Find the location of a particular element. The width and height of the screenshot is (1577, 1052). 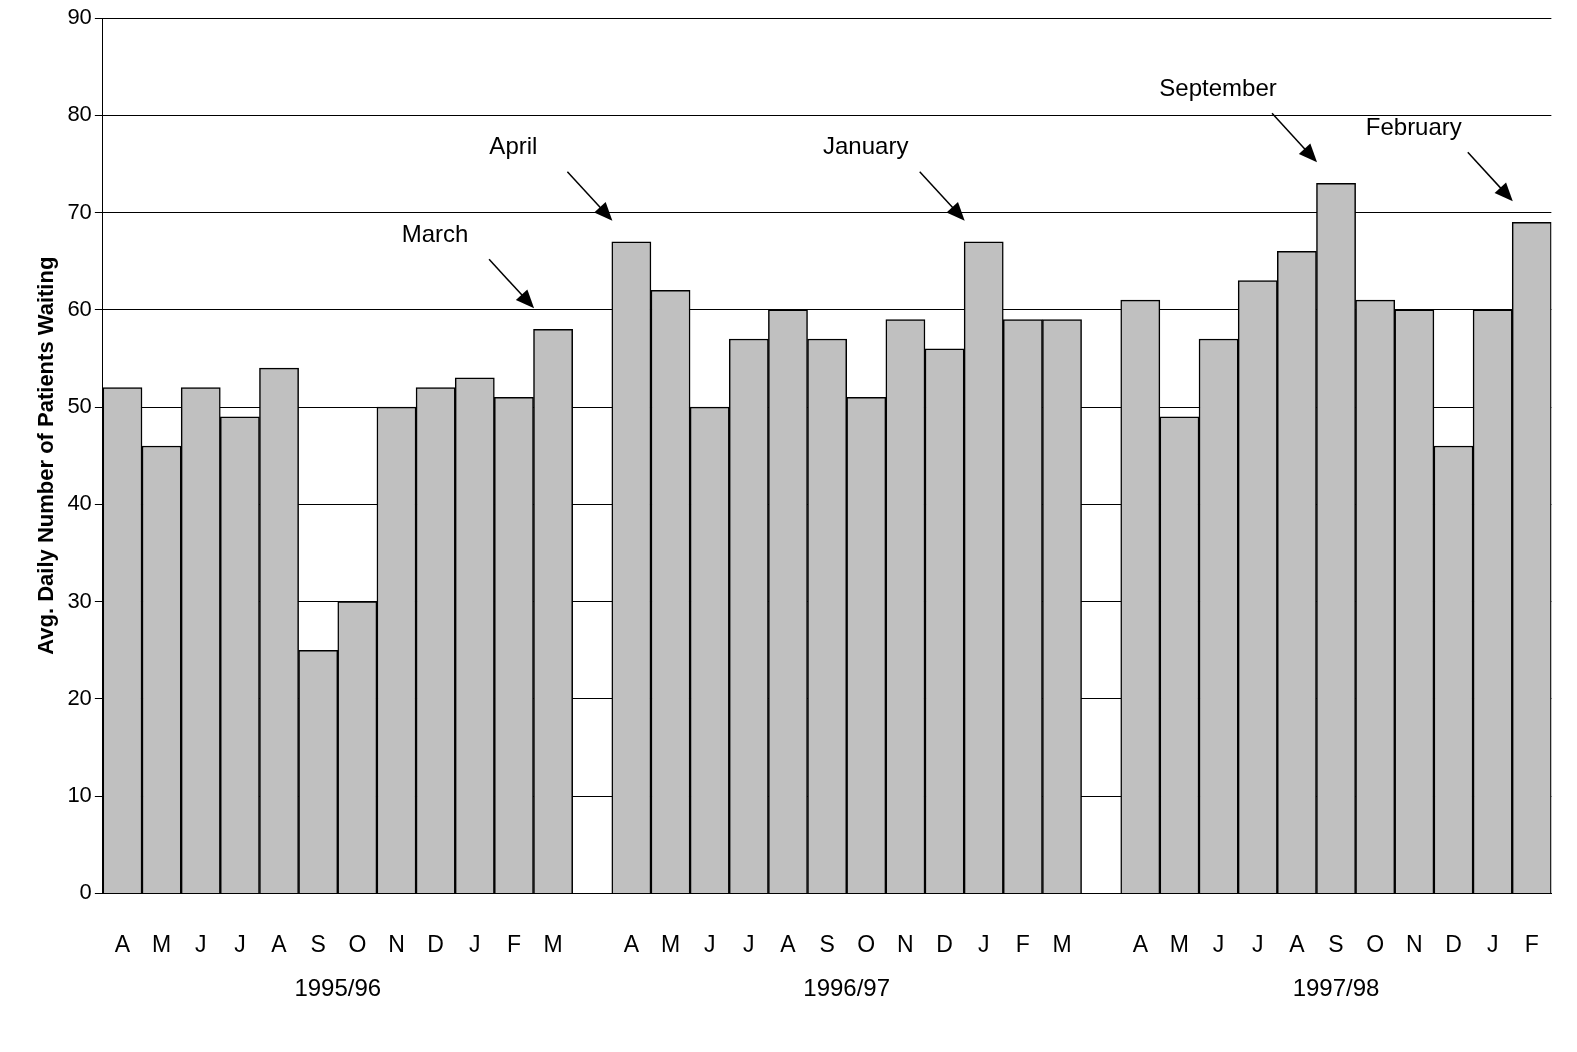

y-tick-label: 70 is located at coordinates (79, 211).